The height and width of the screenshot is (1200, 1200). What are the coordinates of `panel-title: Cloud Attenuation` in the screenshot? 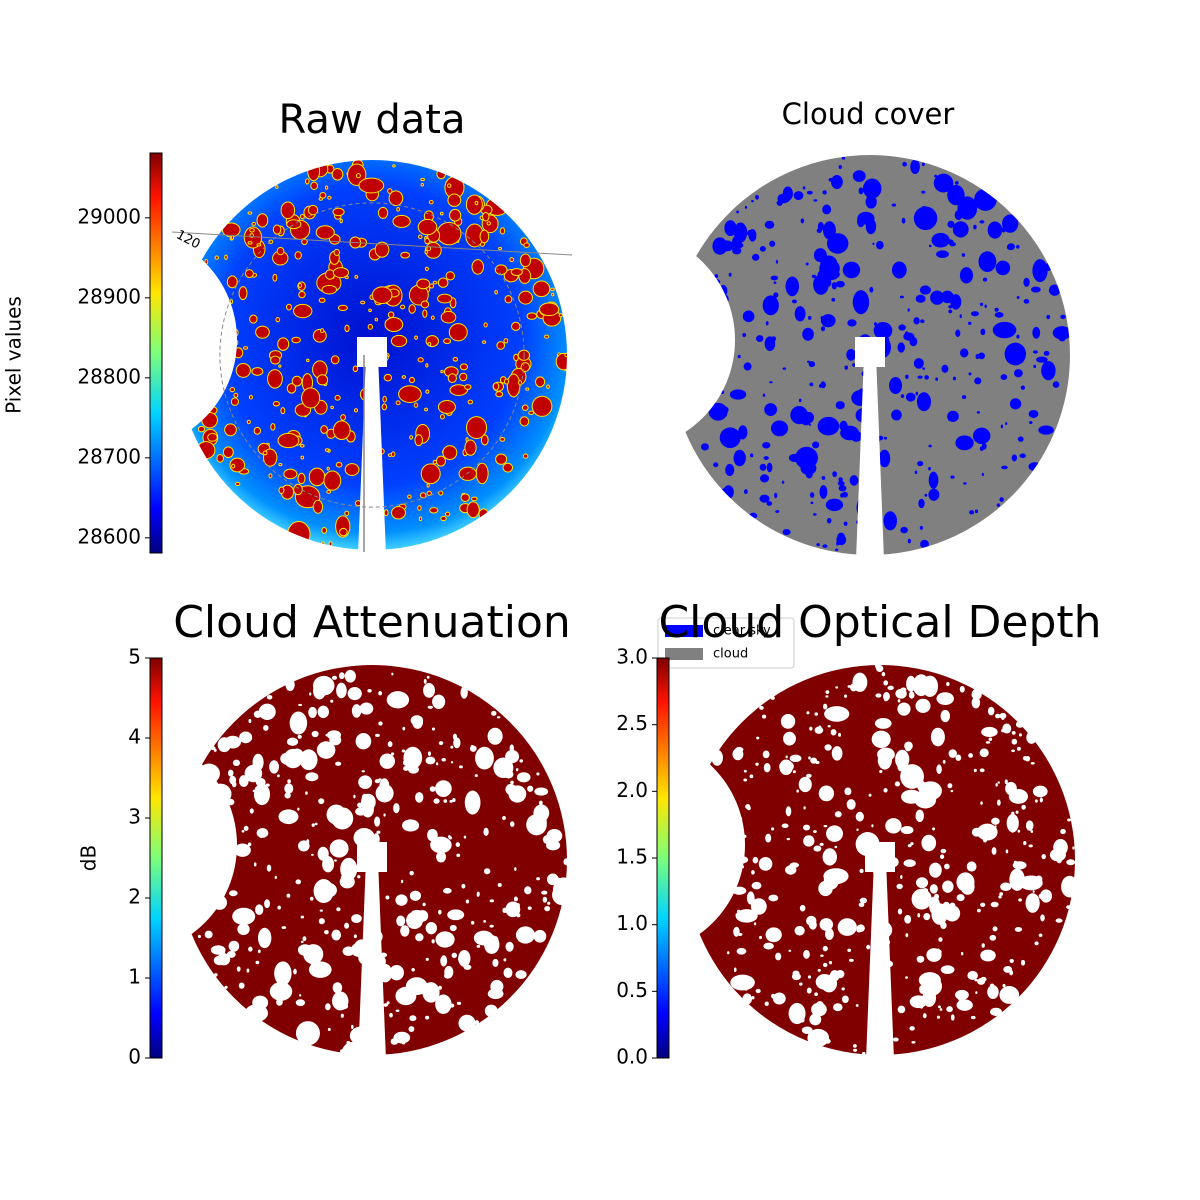 It's located at (372, 622).